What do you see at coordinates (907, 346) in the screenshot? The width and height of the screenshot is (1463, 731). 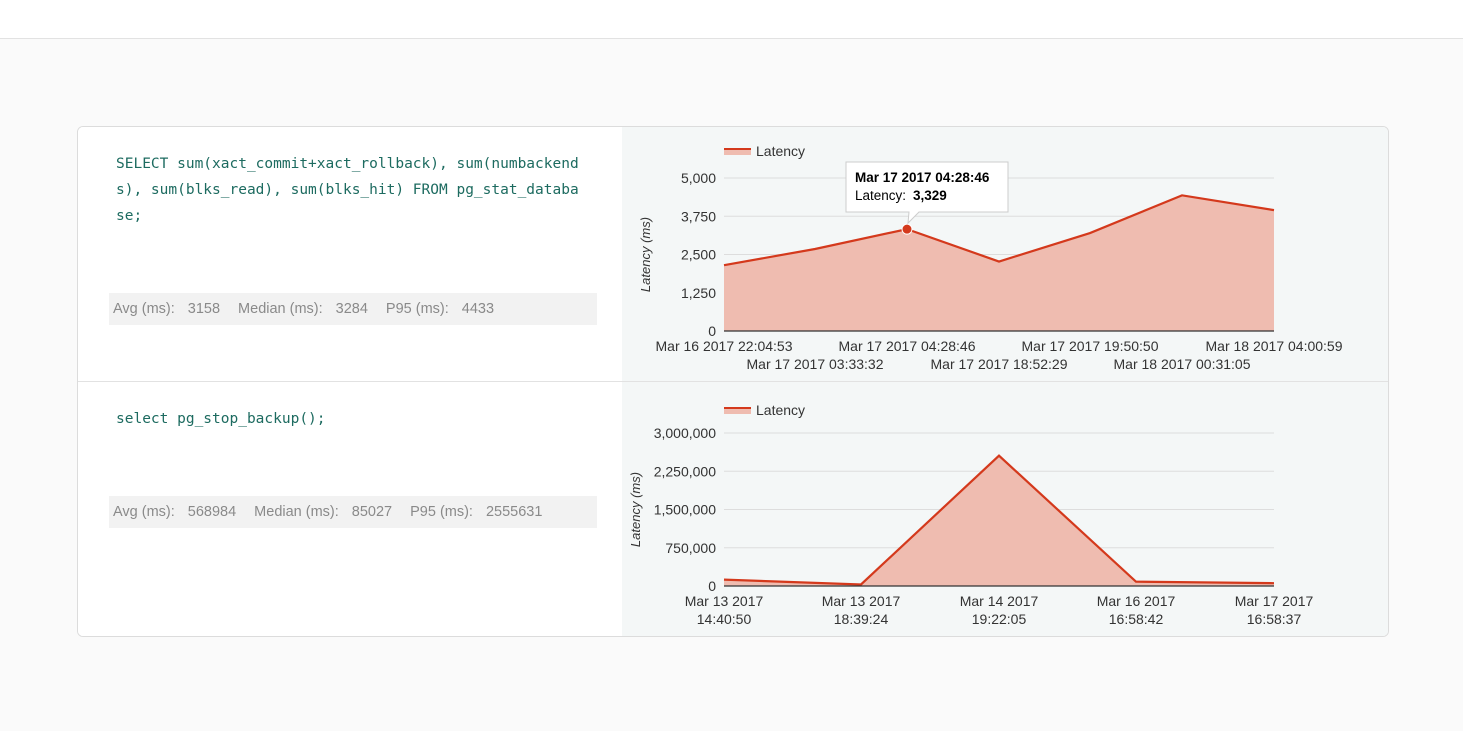 I see `x-tick-label: Mar 17 2017 04:28:46` at bounding box center [907, 346].